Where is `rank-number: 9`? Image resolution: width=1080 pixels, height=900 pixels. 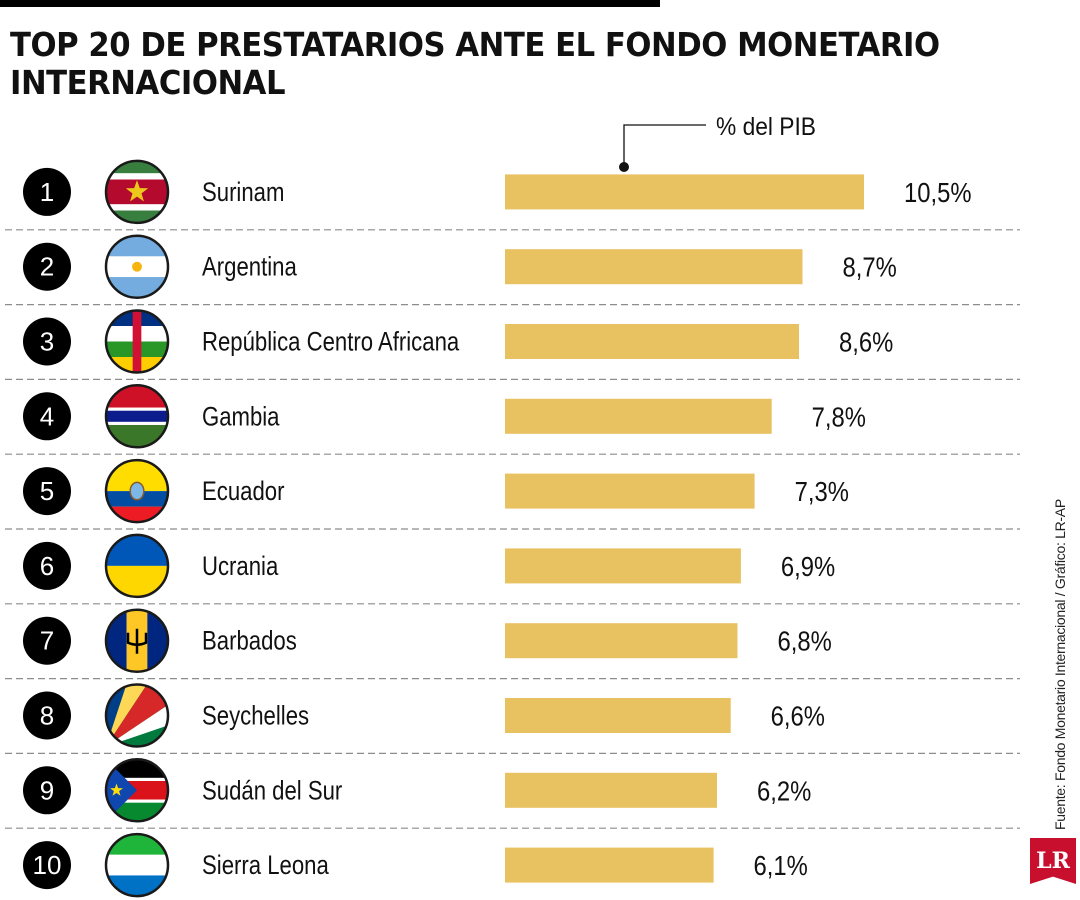
rank-number: 9 is located at coordinates (47, 790).